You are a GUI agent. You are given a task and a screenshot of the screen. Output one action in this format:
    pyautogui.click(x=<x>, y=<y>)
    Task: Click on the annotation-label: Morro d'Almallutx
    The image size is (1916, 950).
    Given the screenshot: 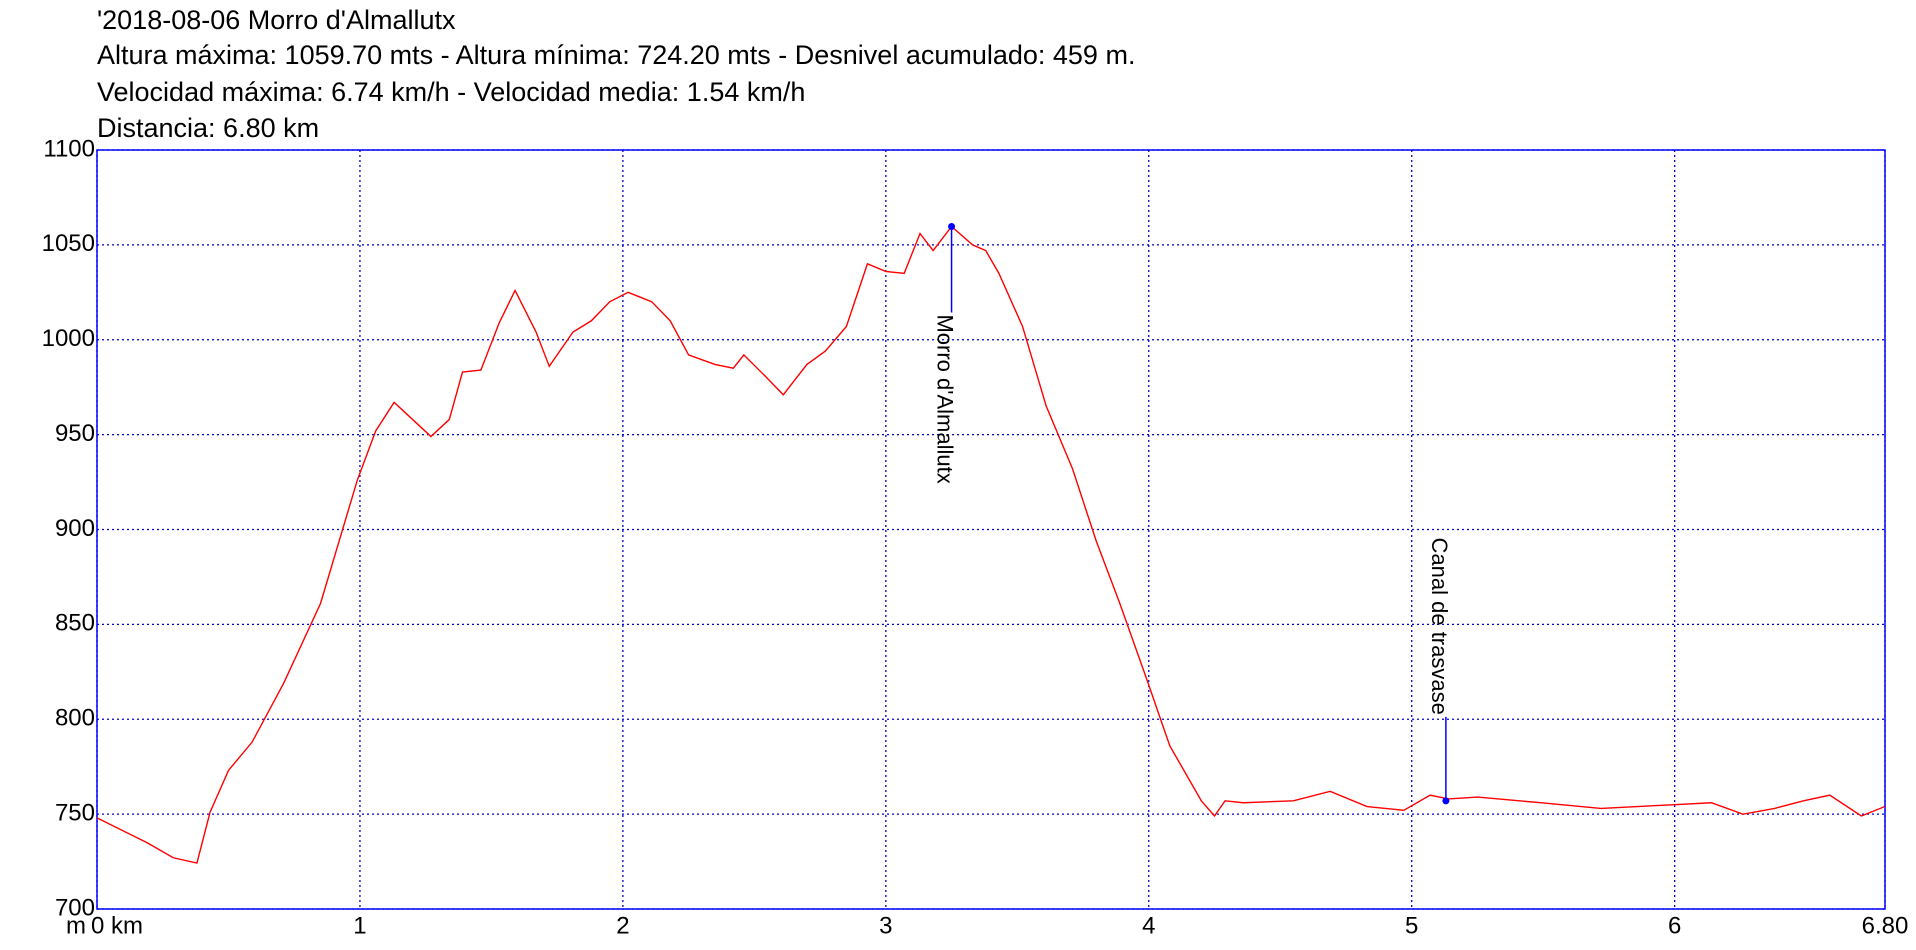 What is the action you would take?
    pyautogui.click(x=945, y=398)
    